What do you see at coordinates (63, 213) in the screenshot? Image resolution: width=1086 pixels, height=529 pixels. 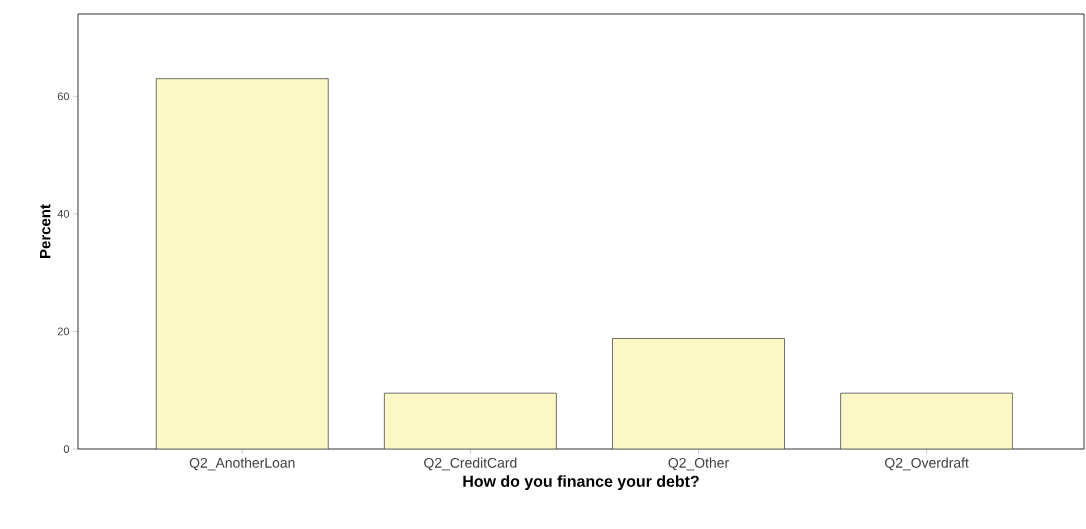 I see `y-tick-label: 40` at bounding box center [63, 213].